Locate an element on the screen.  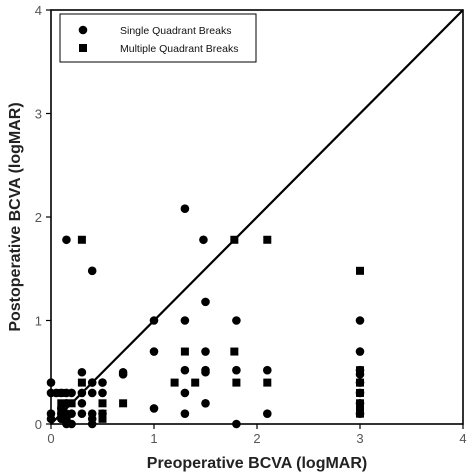
y-tick-label: 1 is located at coordinates (38, 321).